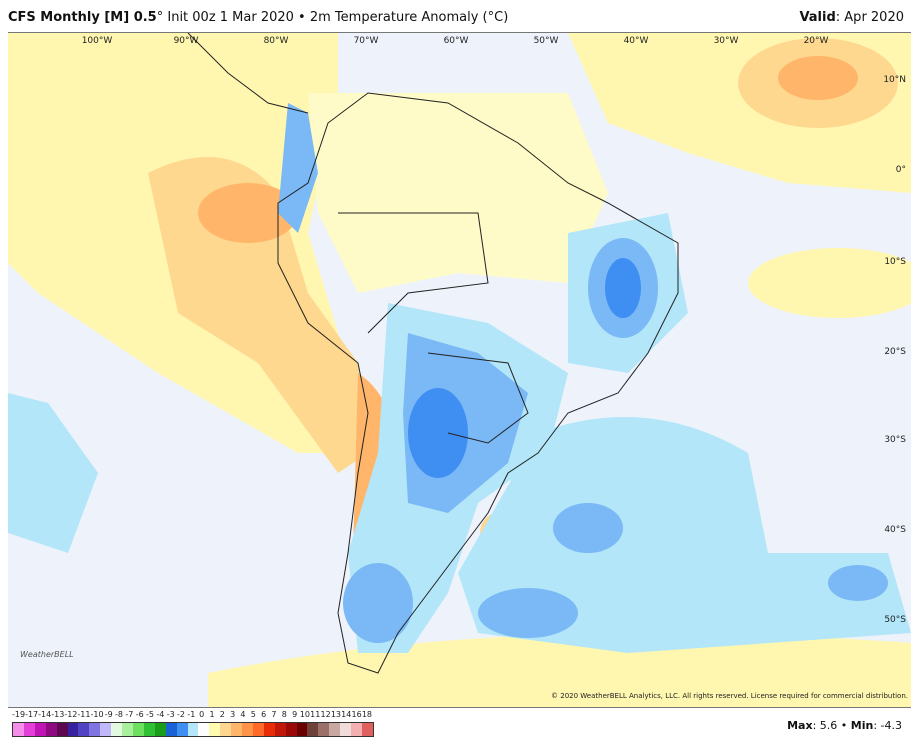  I want to click on colorbar-label: 5, so click(253, 714).